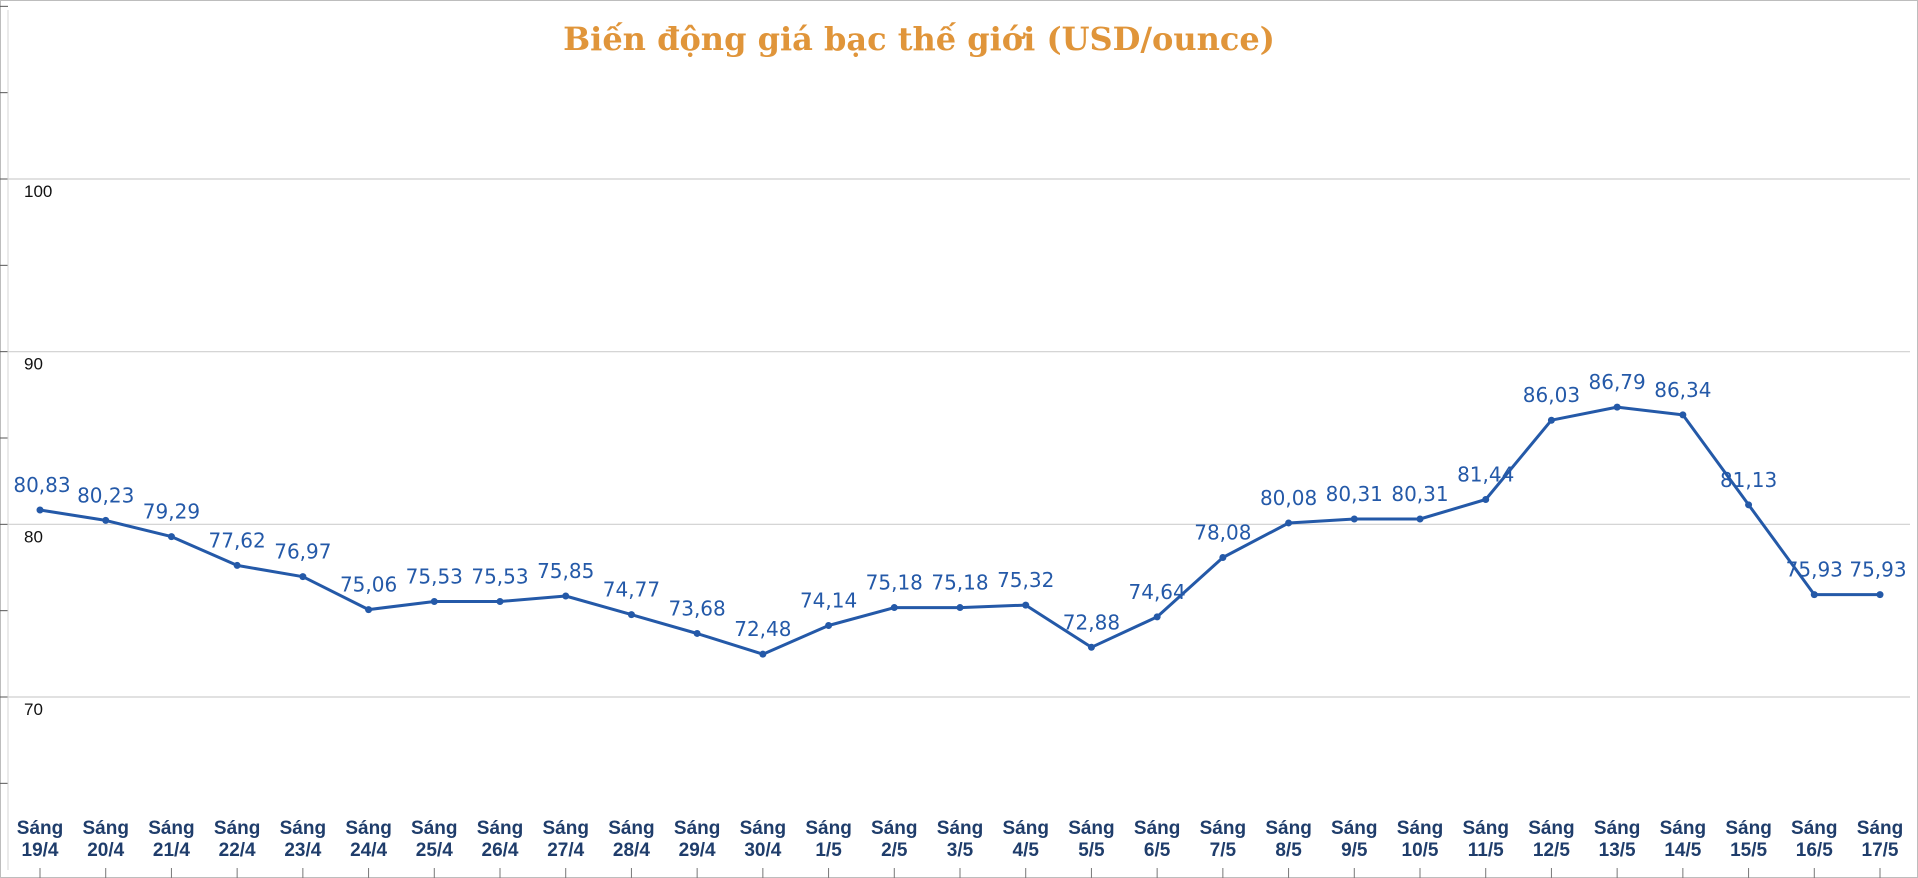 The width and height of the screenshot is (1918, 878). I want to click on x-tick-label-line2: 30/4, so click(762, 850).